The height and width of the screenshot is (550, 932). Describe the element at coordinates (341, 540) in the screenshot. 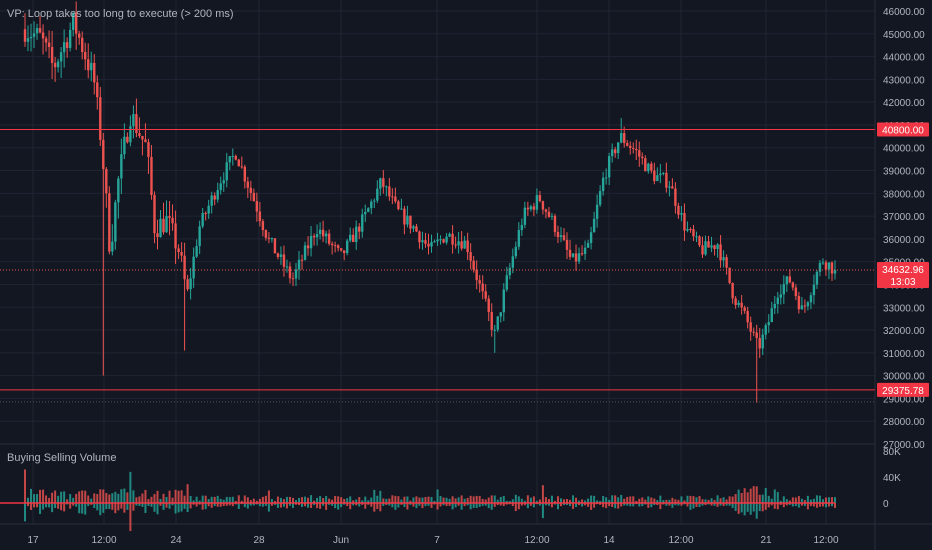

I see `time-tick-label: Jun` at that location.